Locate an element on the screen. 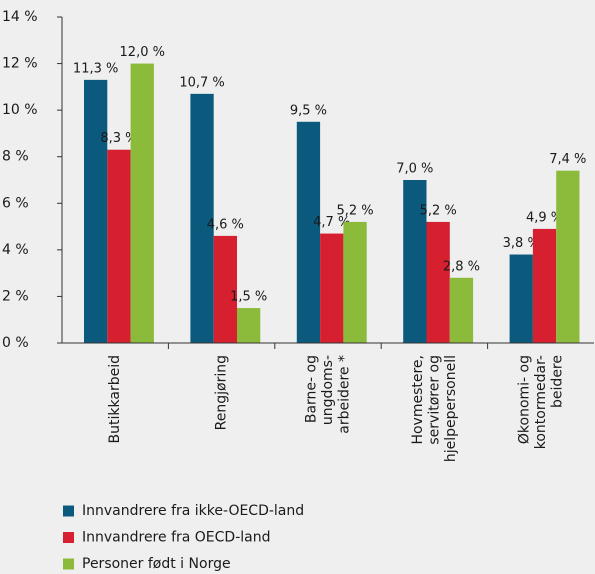 This screenshot has width=595, height=574. x-tick-label: beidere is located at coordinates (557, 381).